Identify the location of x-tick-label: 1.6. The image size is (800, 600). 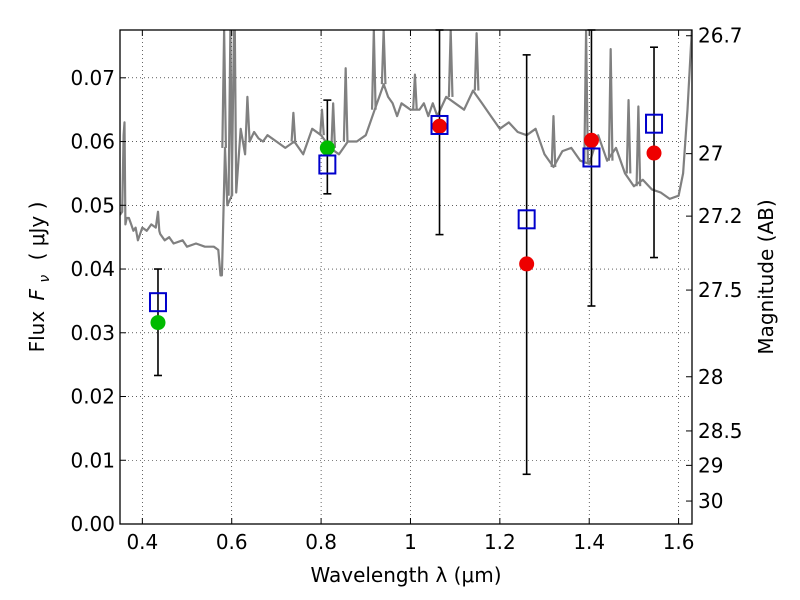
(679, 542).